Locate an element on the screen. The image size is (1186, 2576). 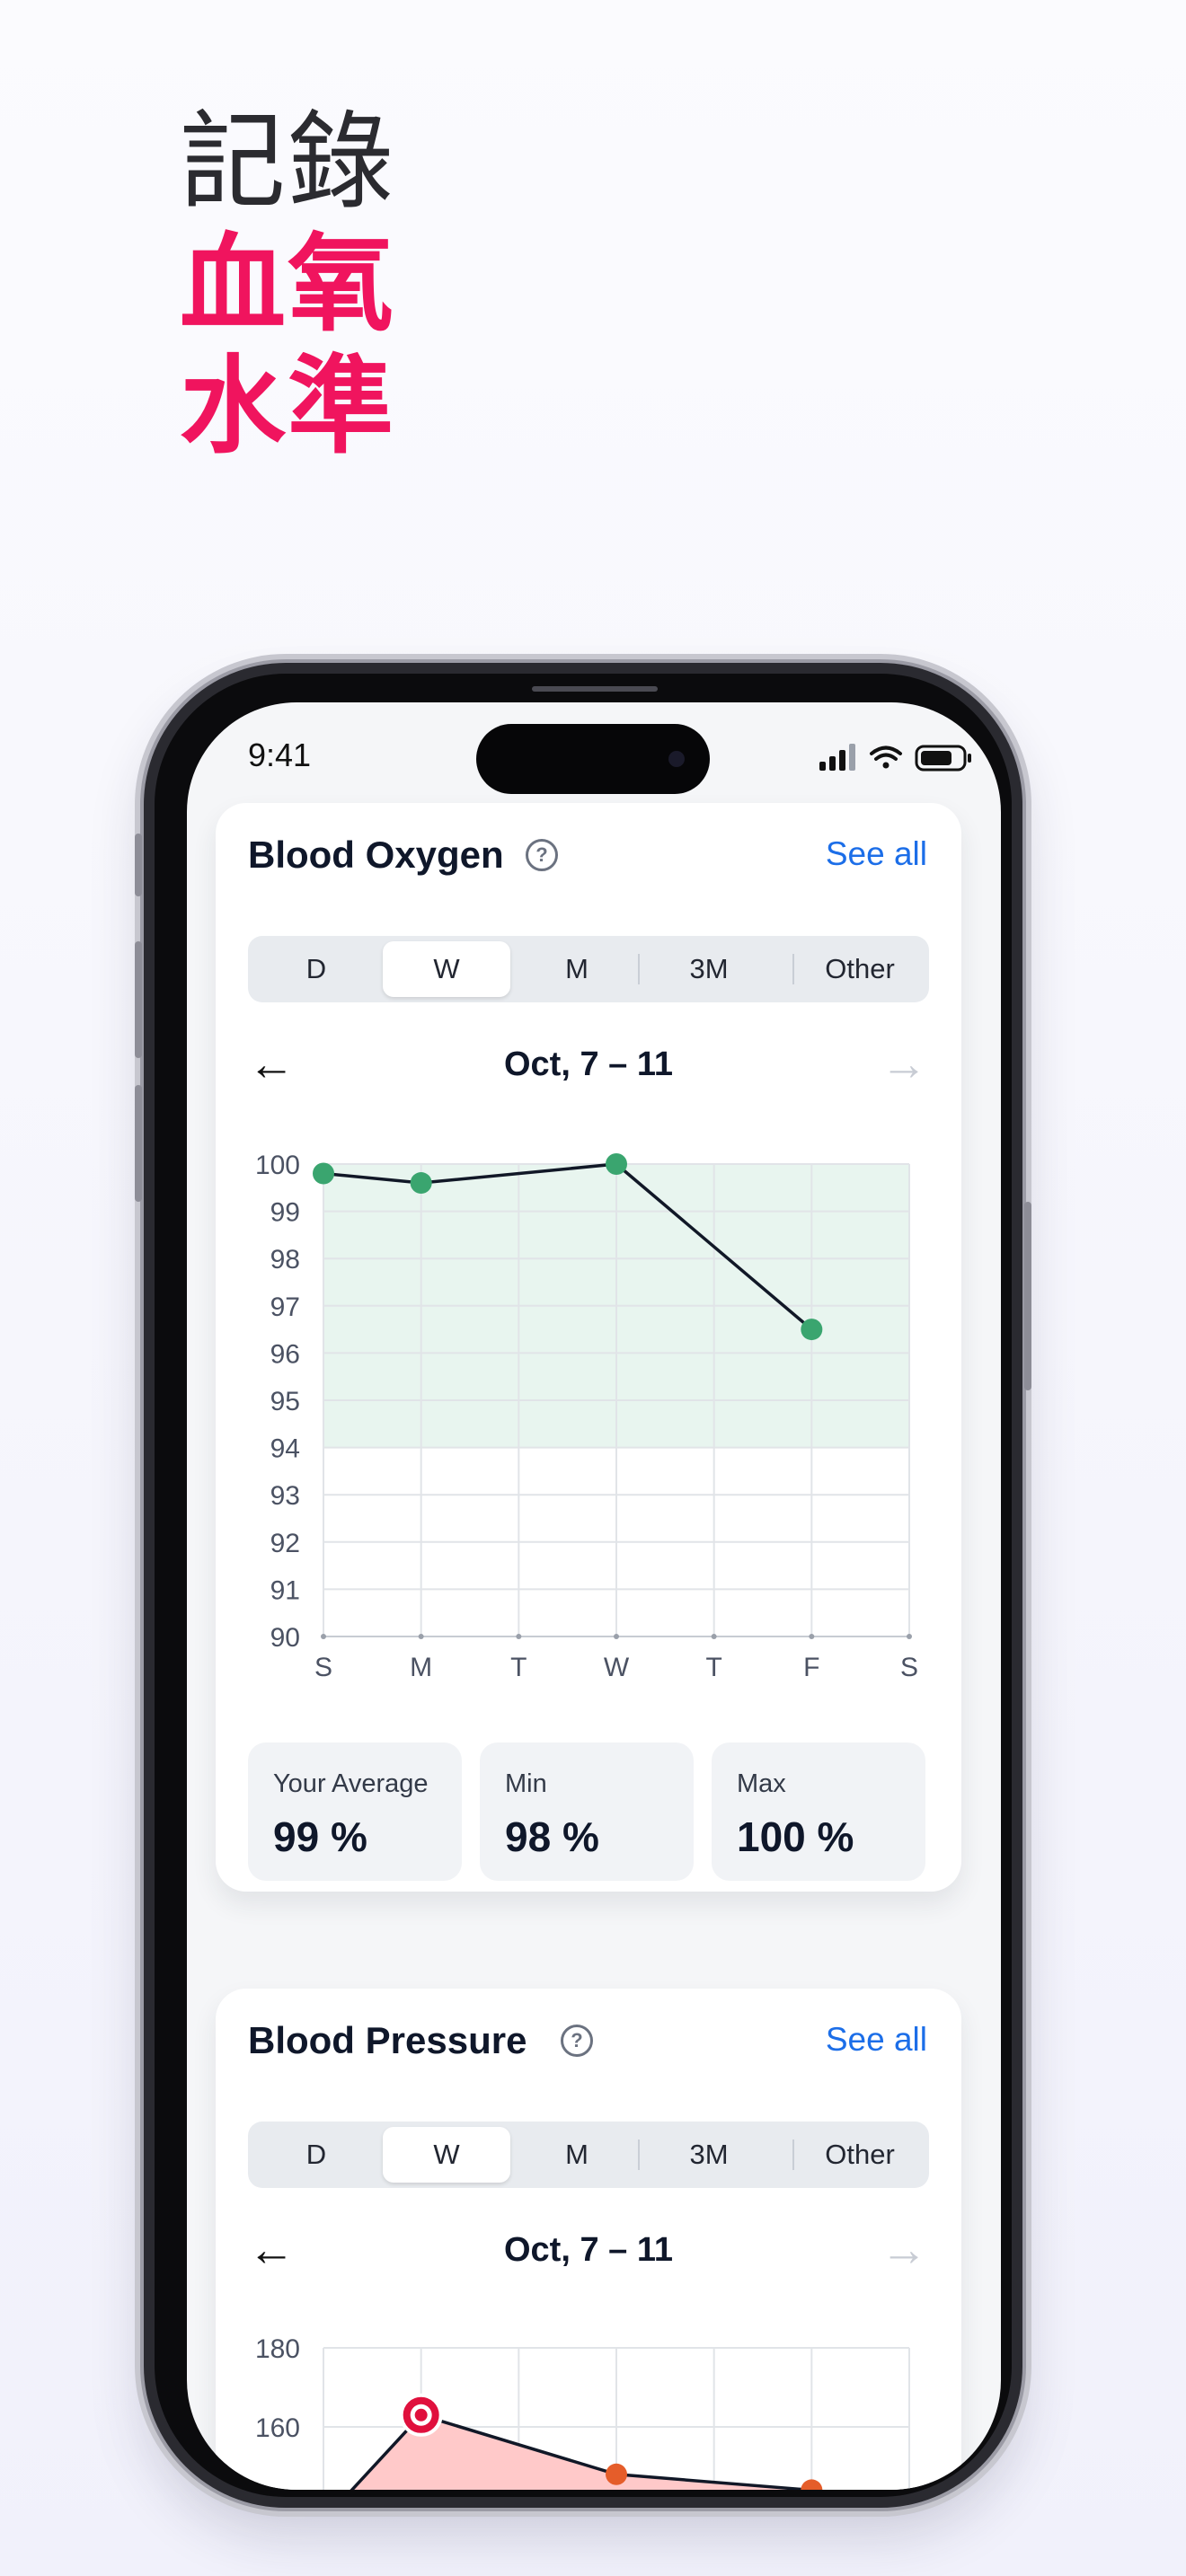
headline-line-3: 水準 is located at coordinates (288, 406).